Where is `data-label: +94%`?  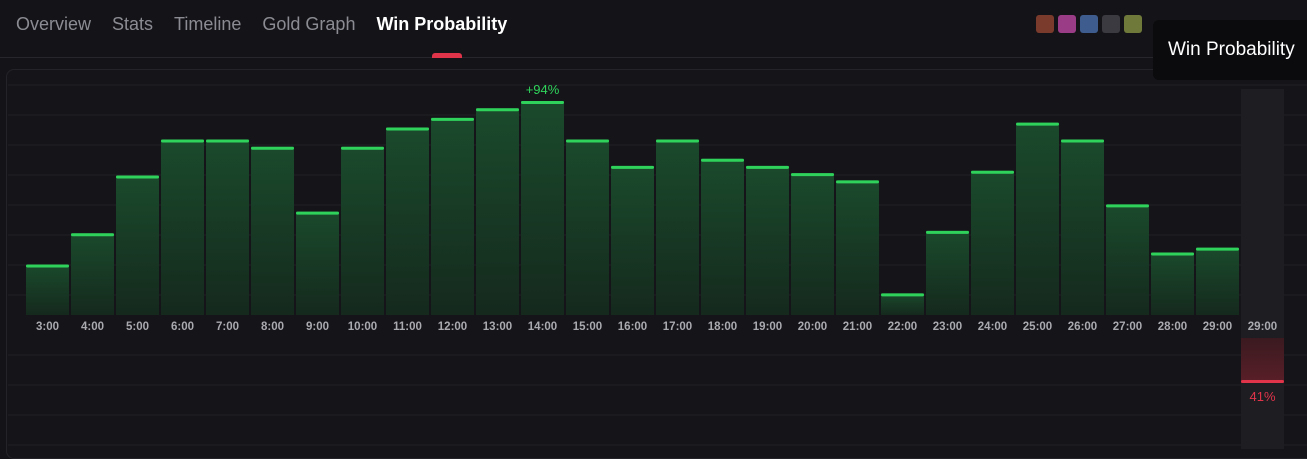 data-label: +94% is located at coordinates (543, 89).